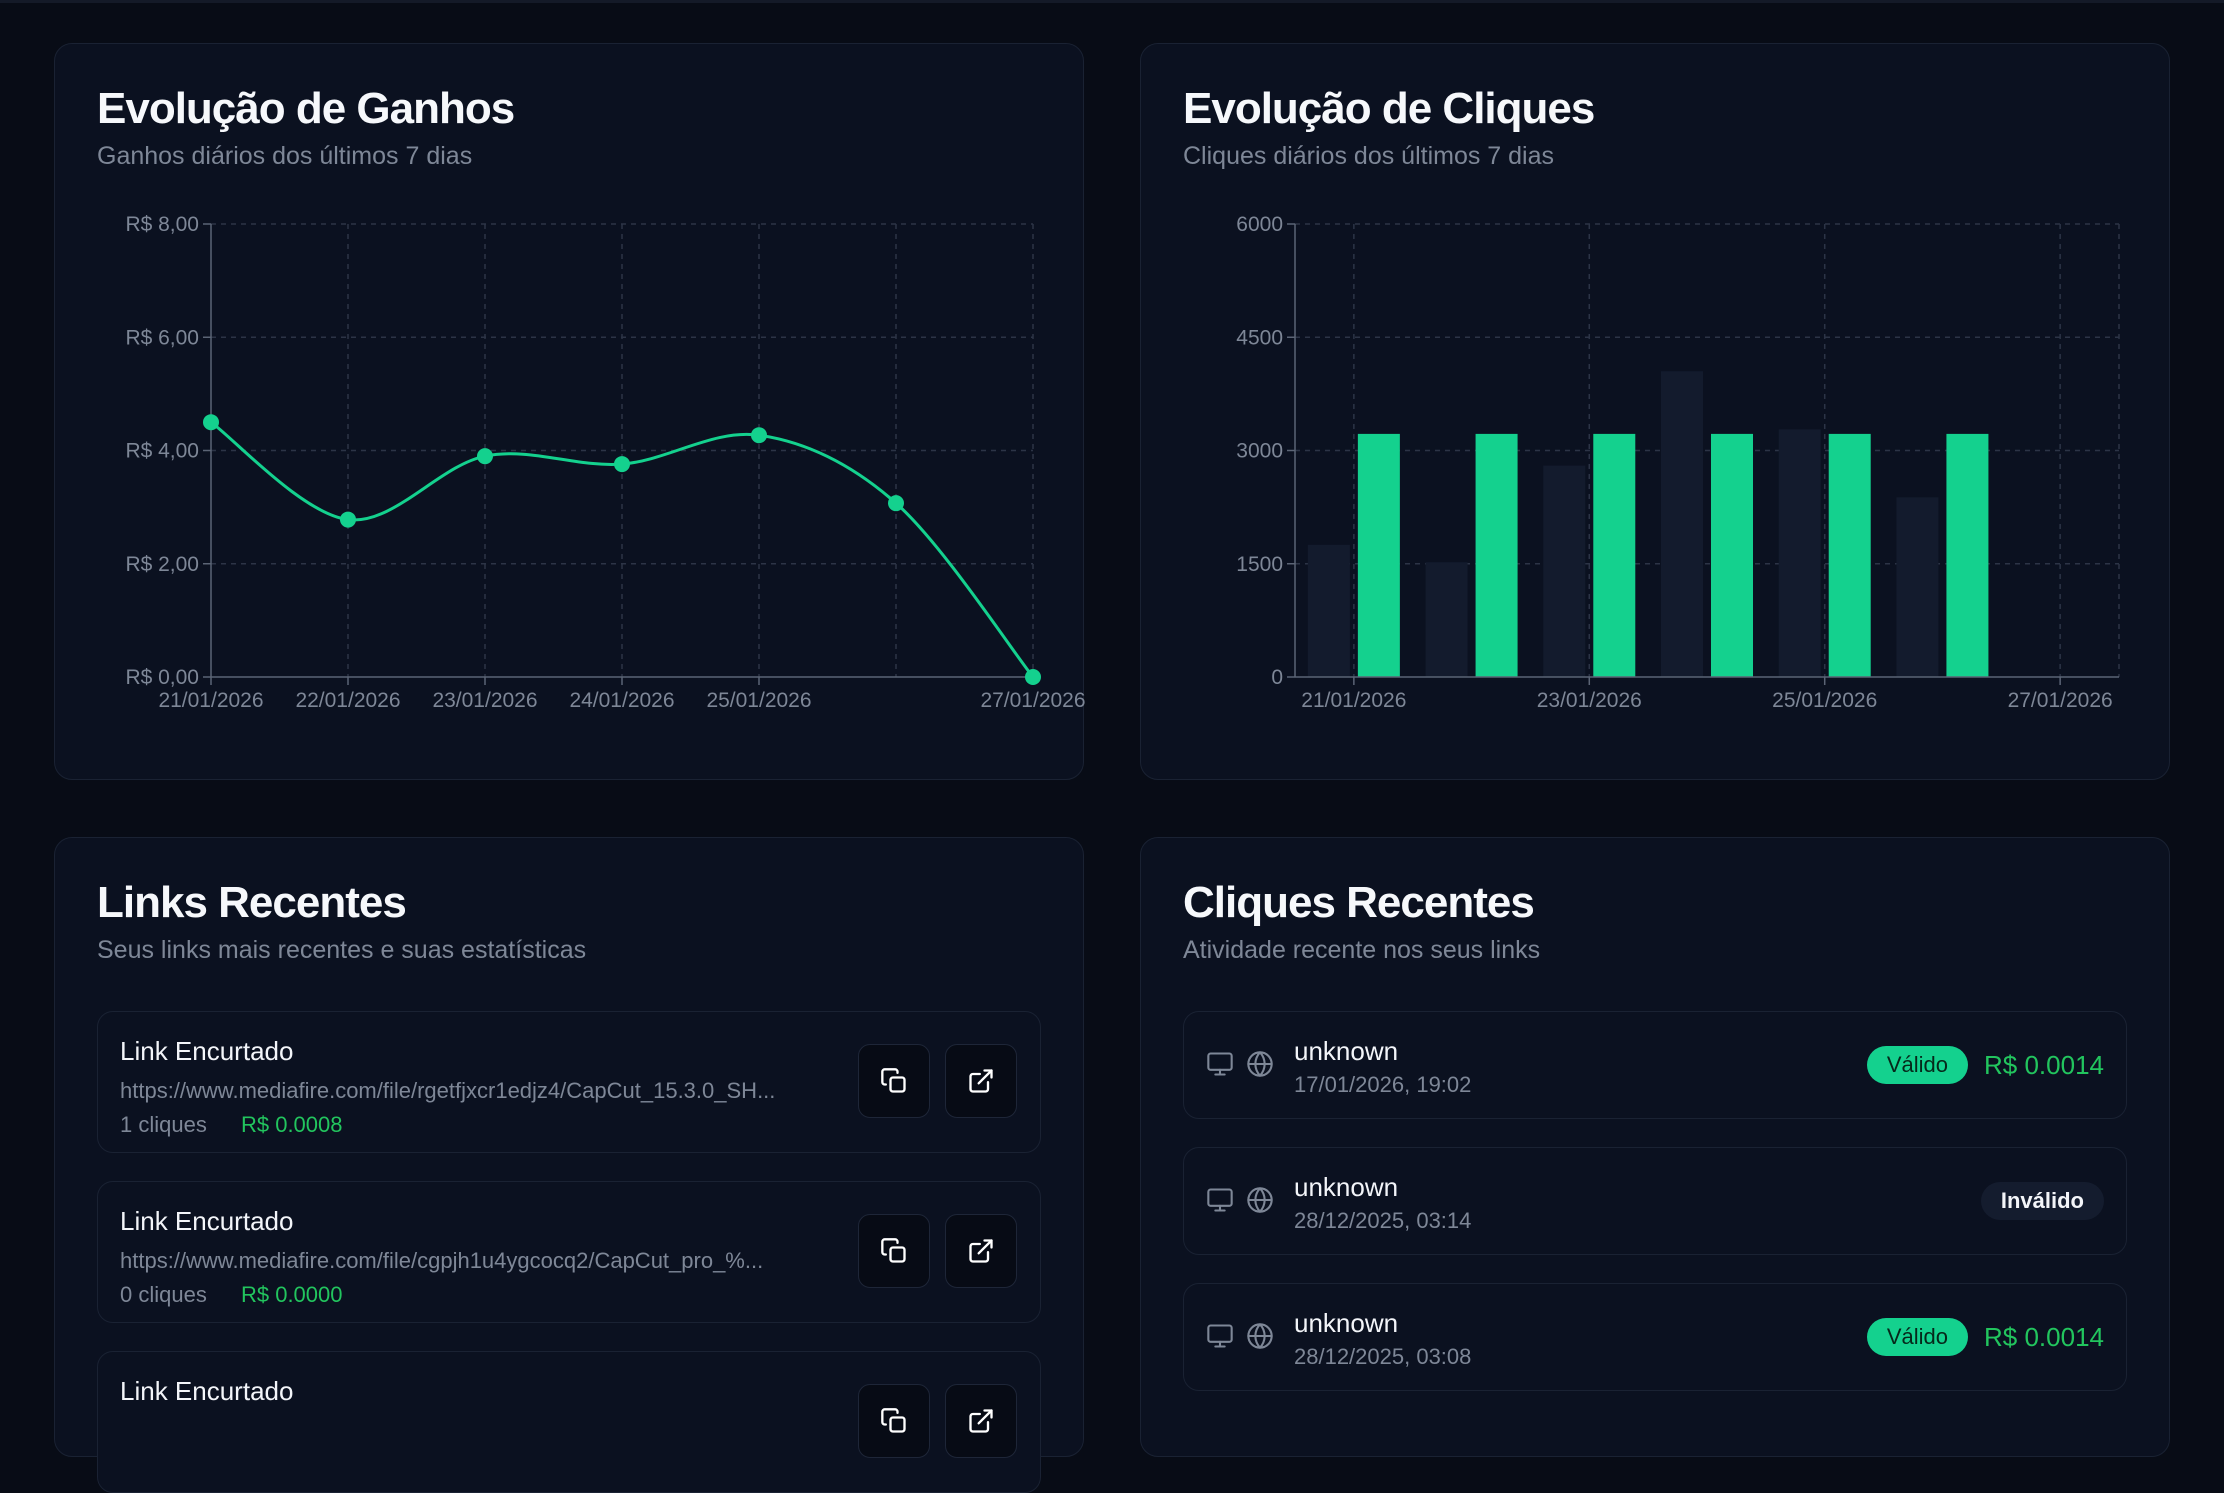  Describe the element at coordinates (1362, 950) in the screenshot. I see `recent-clicks-subtitle: Atividade recente nos seus links` at that location.